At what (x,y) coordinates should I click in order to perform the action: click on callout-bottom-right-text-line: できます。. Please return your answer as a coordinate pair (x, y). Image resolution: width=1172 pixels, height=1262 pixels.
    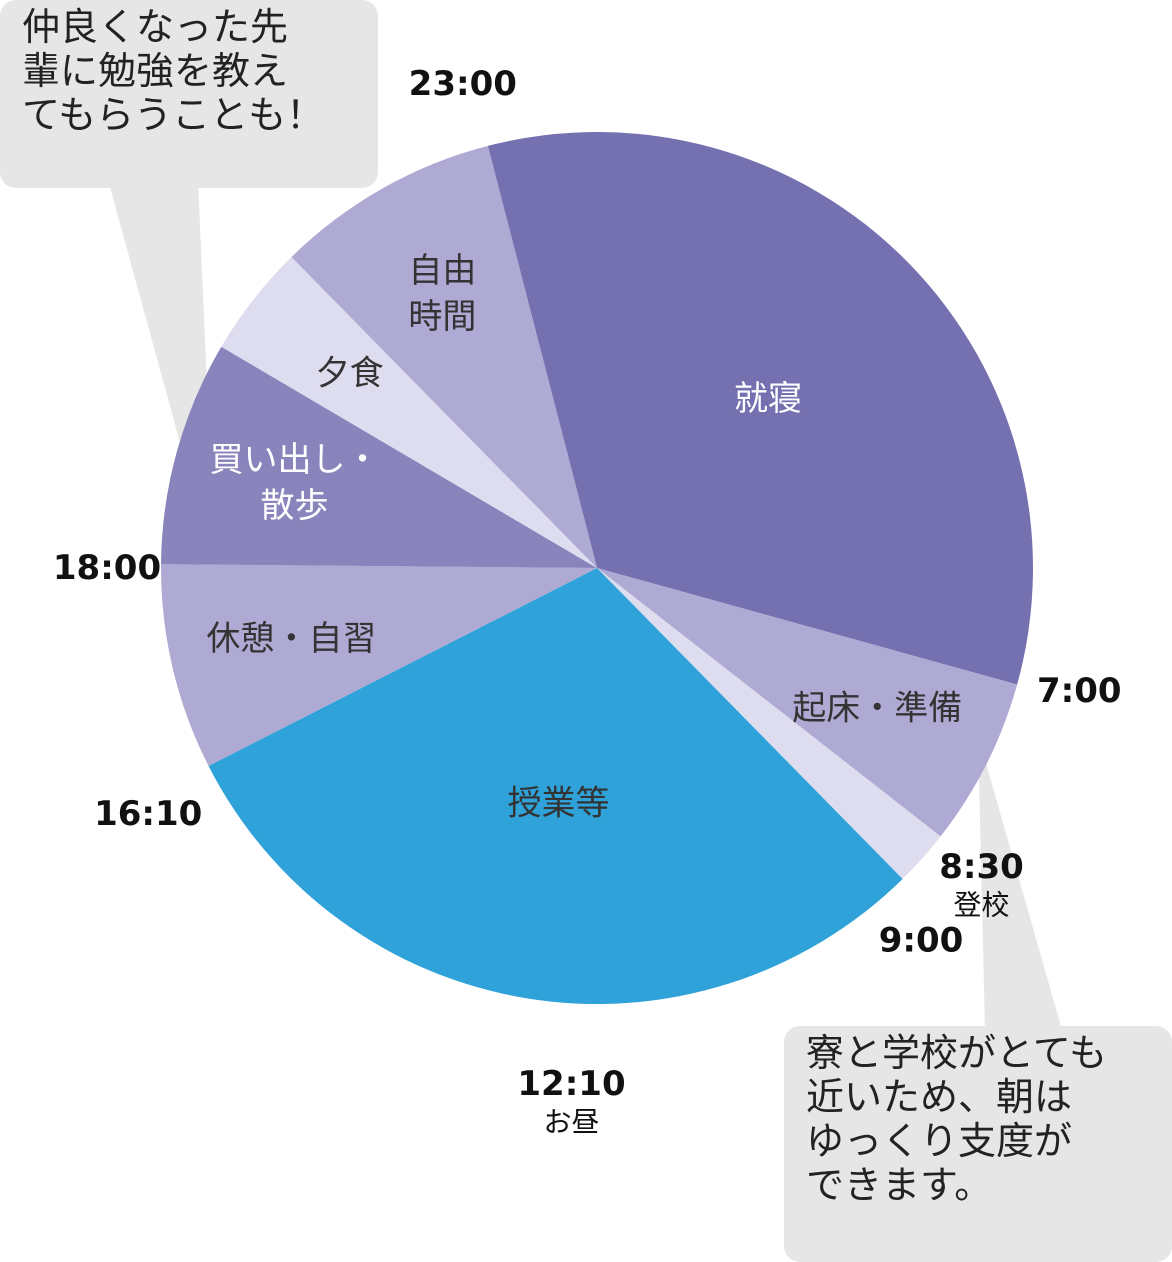
    Looking at the image, I should click on (899, 1185).